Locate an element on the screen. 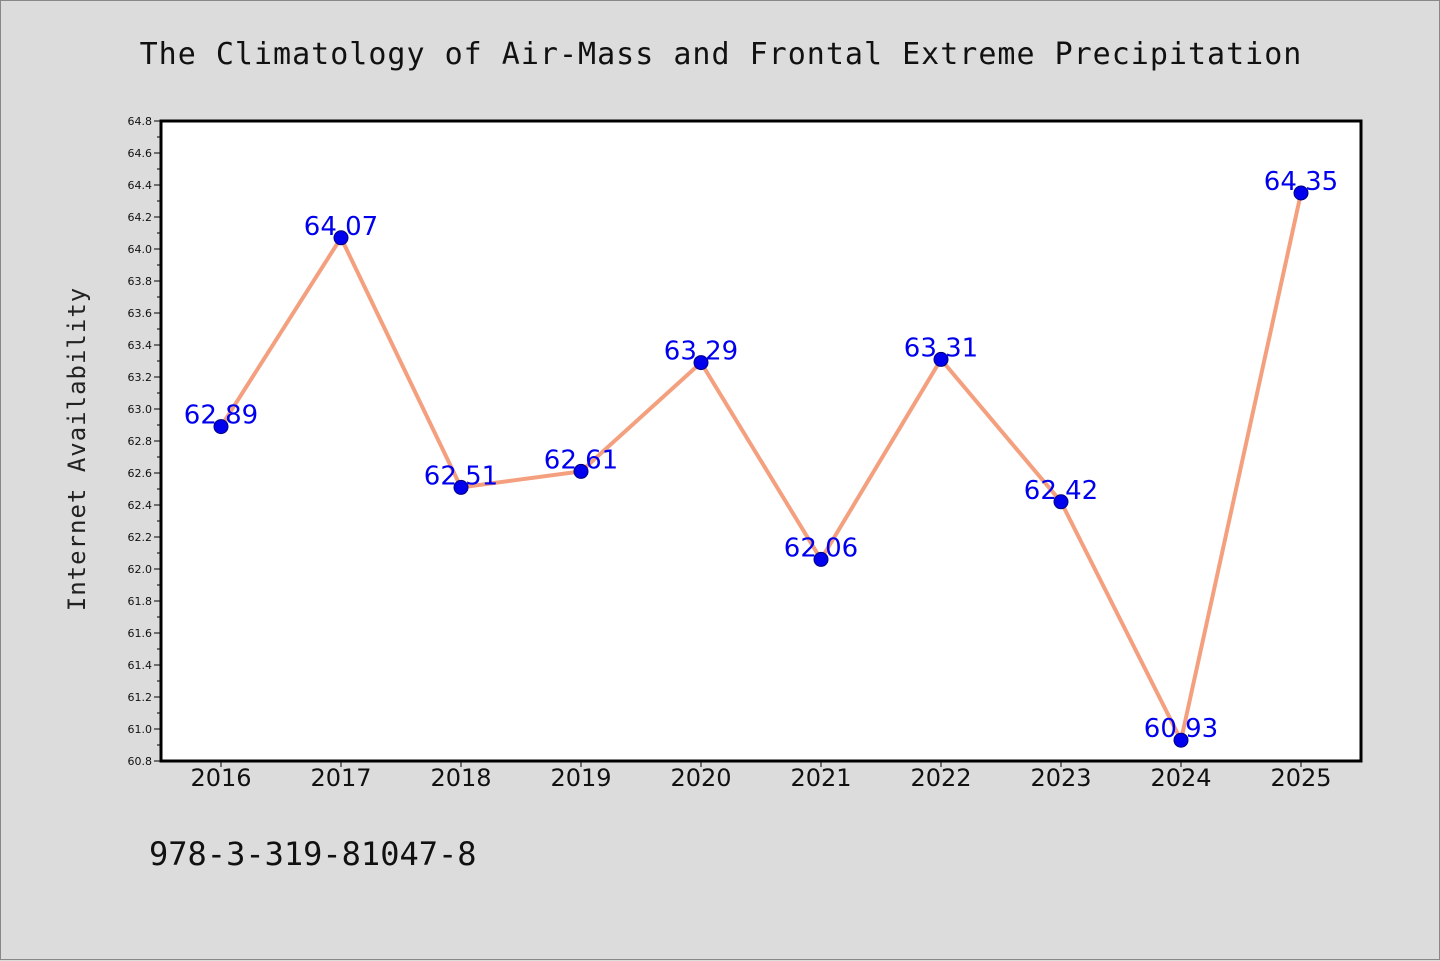 The height and width of the screenshot is (961, 1440). x-tick-label: 2025 is located at coordinates (1300, 778).